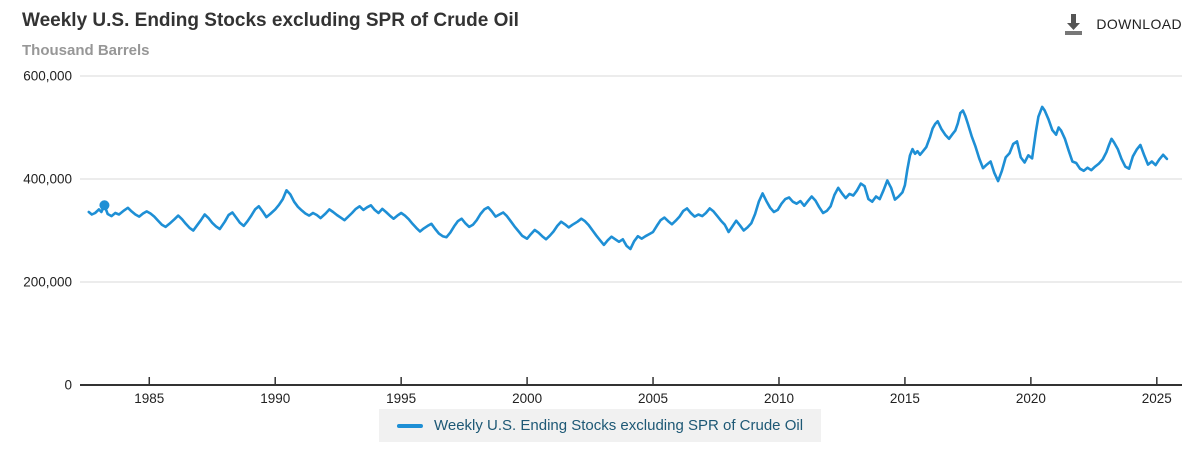 Image resolution: width=1200 pixels, height=450 pixels. I want to click on download-button: DOWNLOAD, so click(1122, 24).